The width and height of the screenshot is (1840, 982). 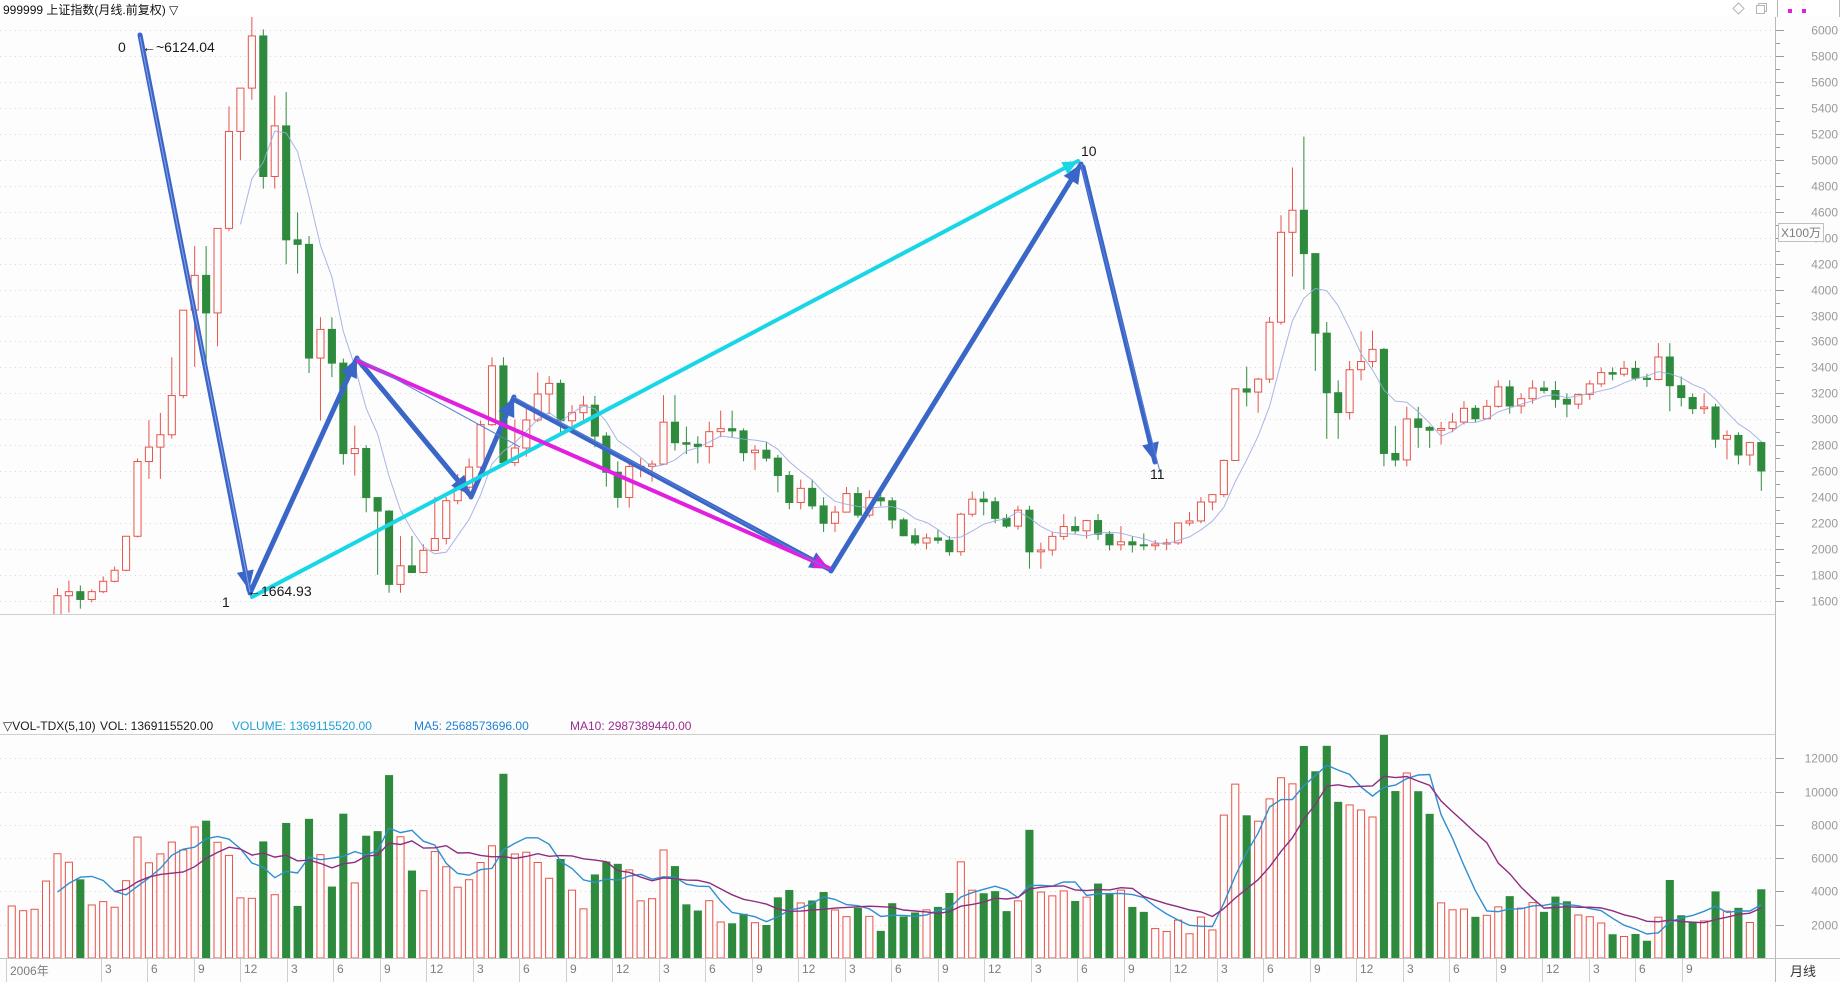 I want to click on svg-text: 1800, so click(x=1824, y=576).